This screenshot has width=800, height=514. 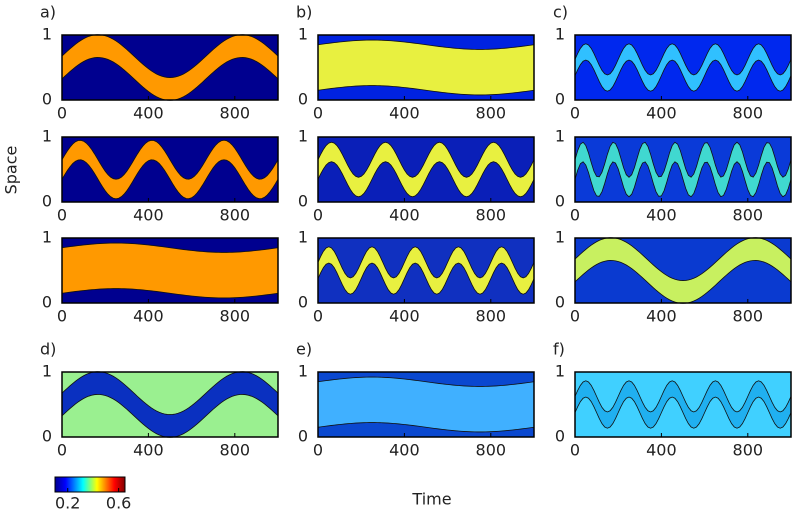 I want to click on panel-label: c), so click(x=560, y=12).